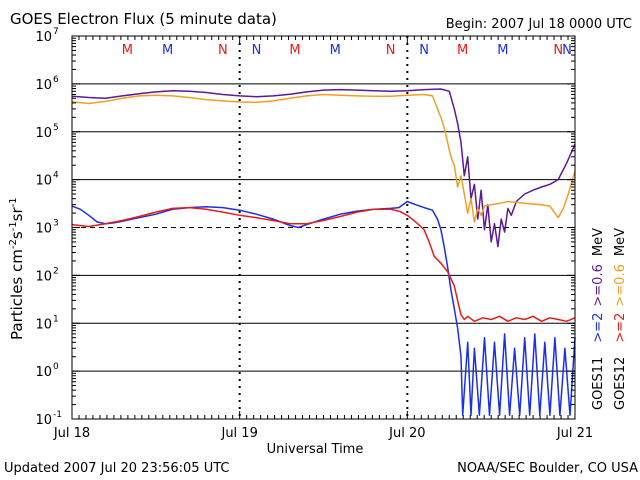  I want to click on begin-time: Begin: 2007 Jul 18 0000 UTC, so click(539, 24).